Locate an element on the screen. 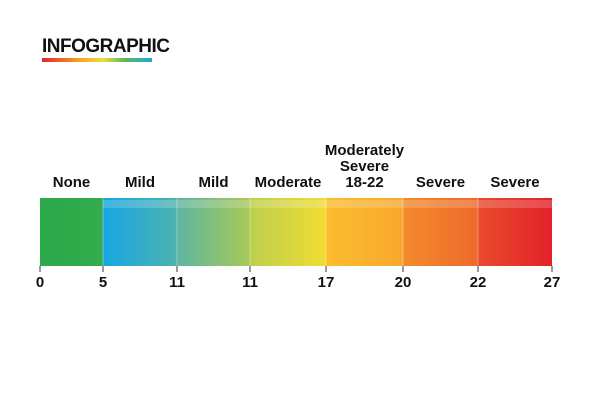 The height and width of the screenshot is (420, 600). bar-highlight is located at coordinates (327, 204).